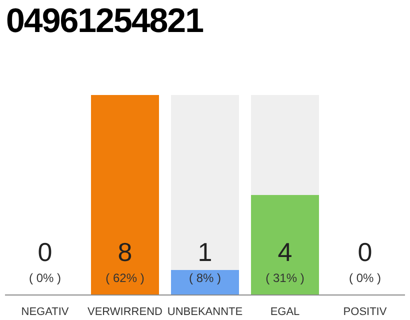  What do you see at coordinates (205, 252) in the screenshot?
I see `data-label: 1` at bounding box center [205, 252].